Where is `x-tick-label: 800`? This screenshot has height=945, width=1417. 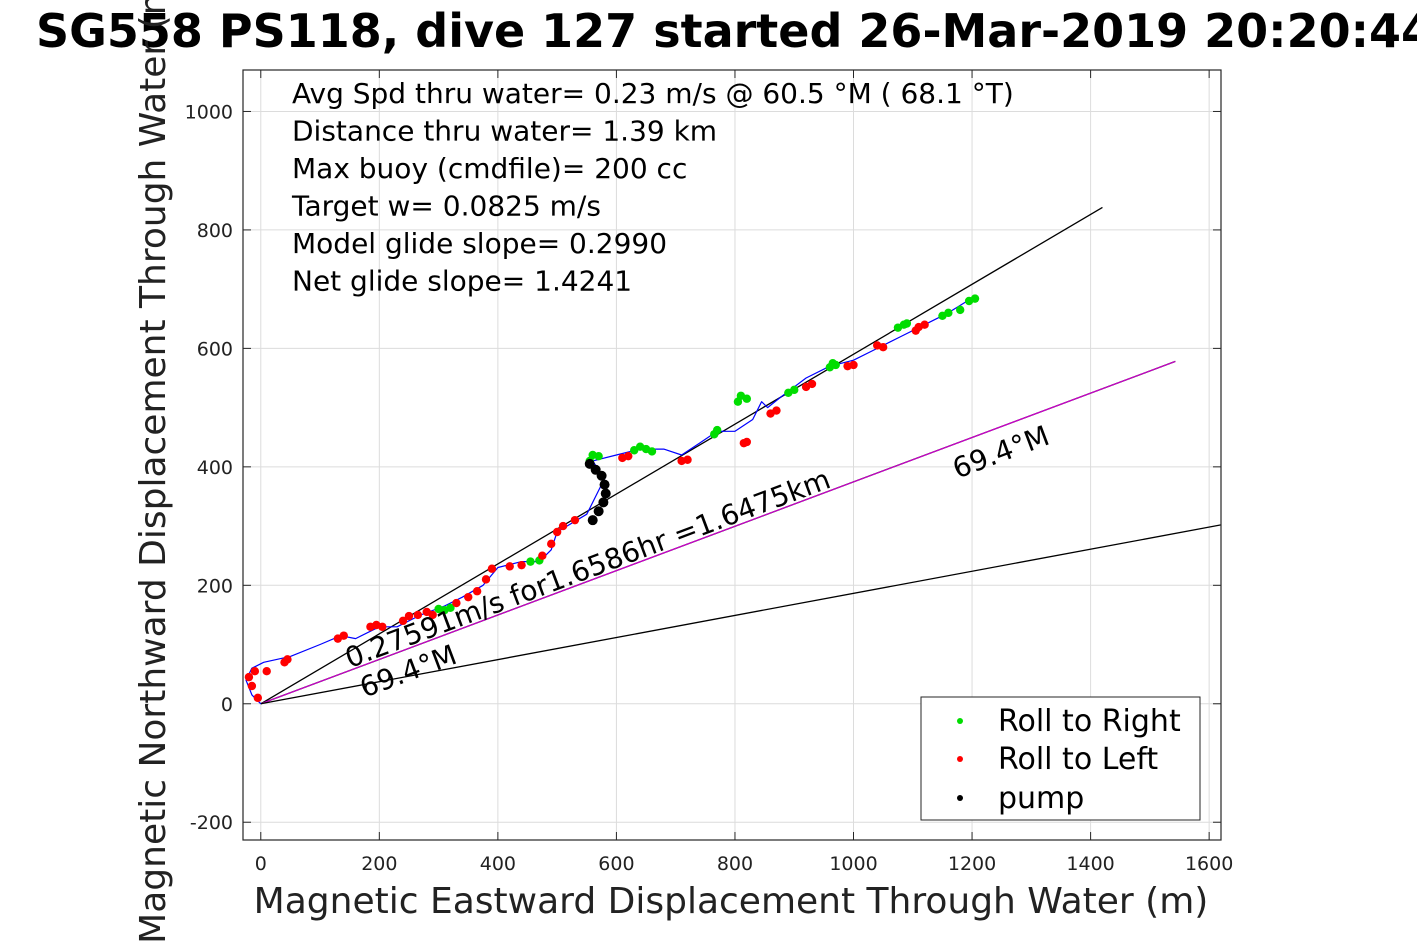
x-tick-label: 800 is located at coordinates (735, 864).